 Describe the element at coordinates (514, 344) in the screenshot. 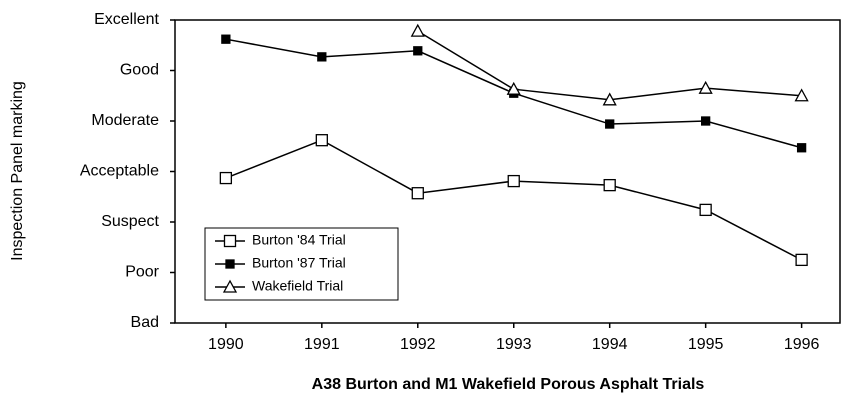

I see `x-tick-label: 1993` at that location.